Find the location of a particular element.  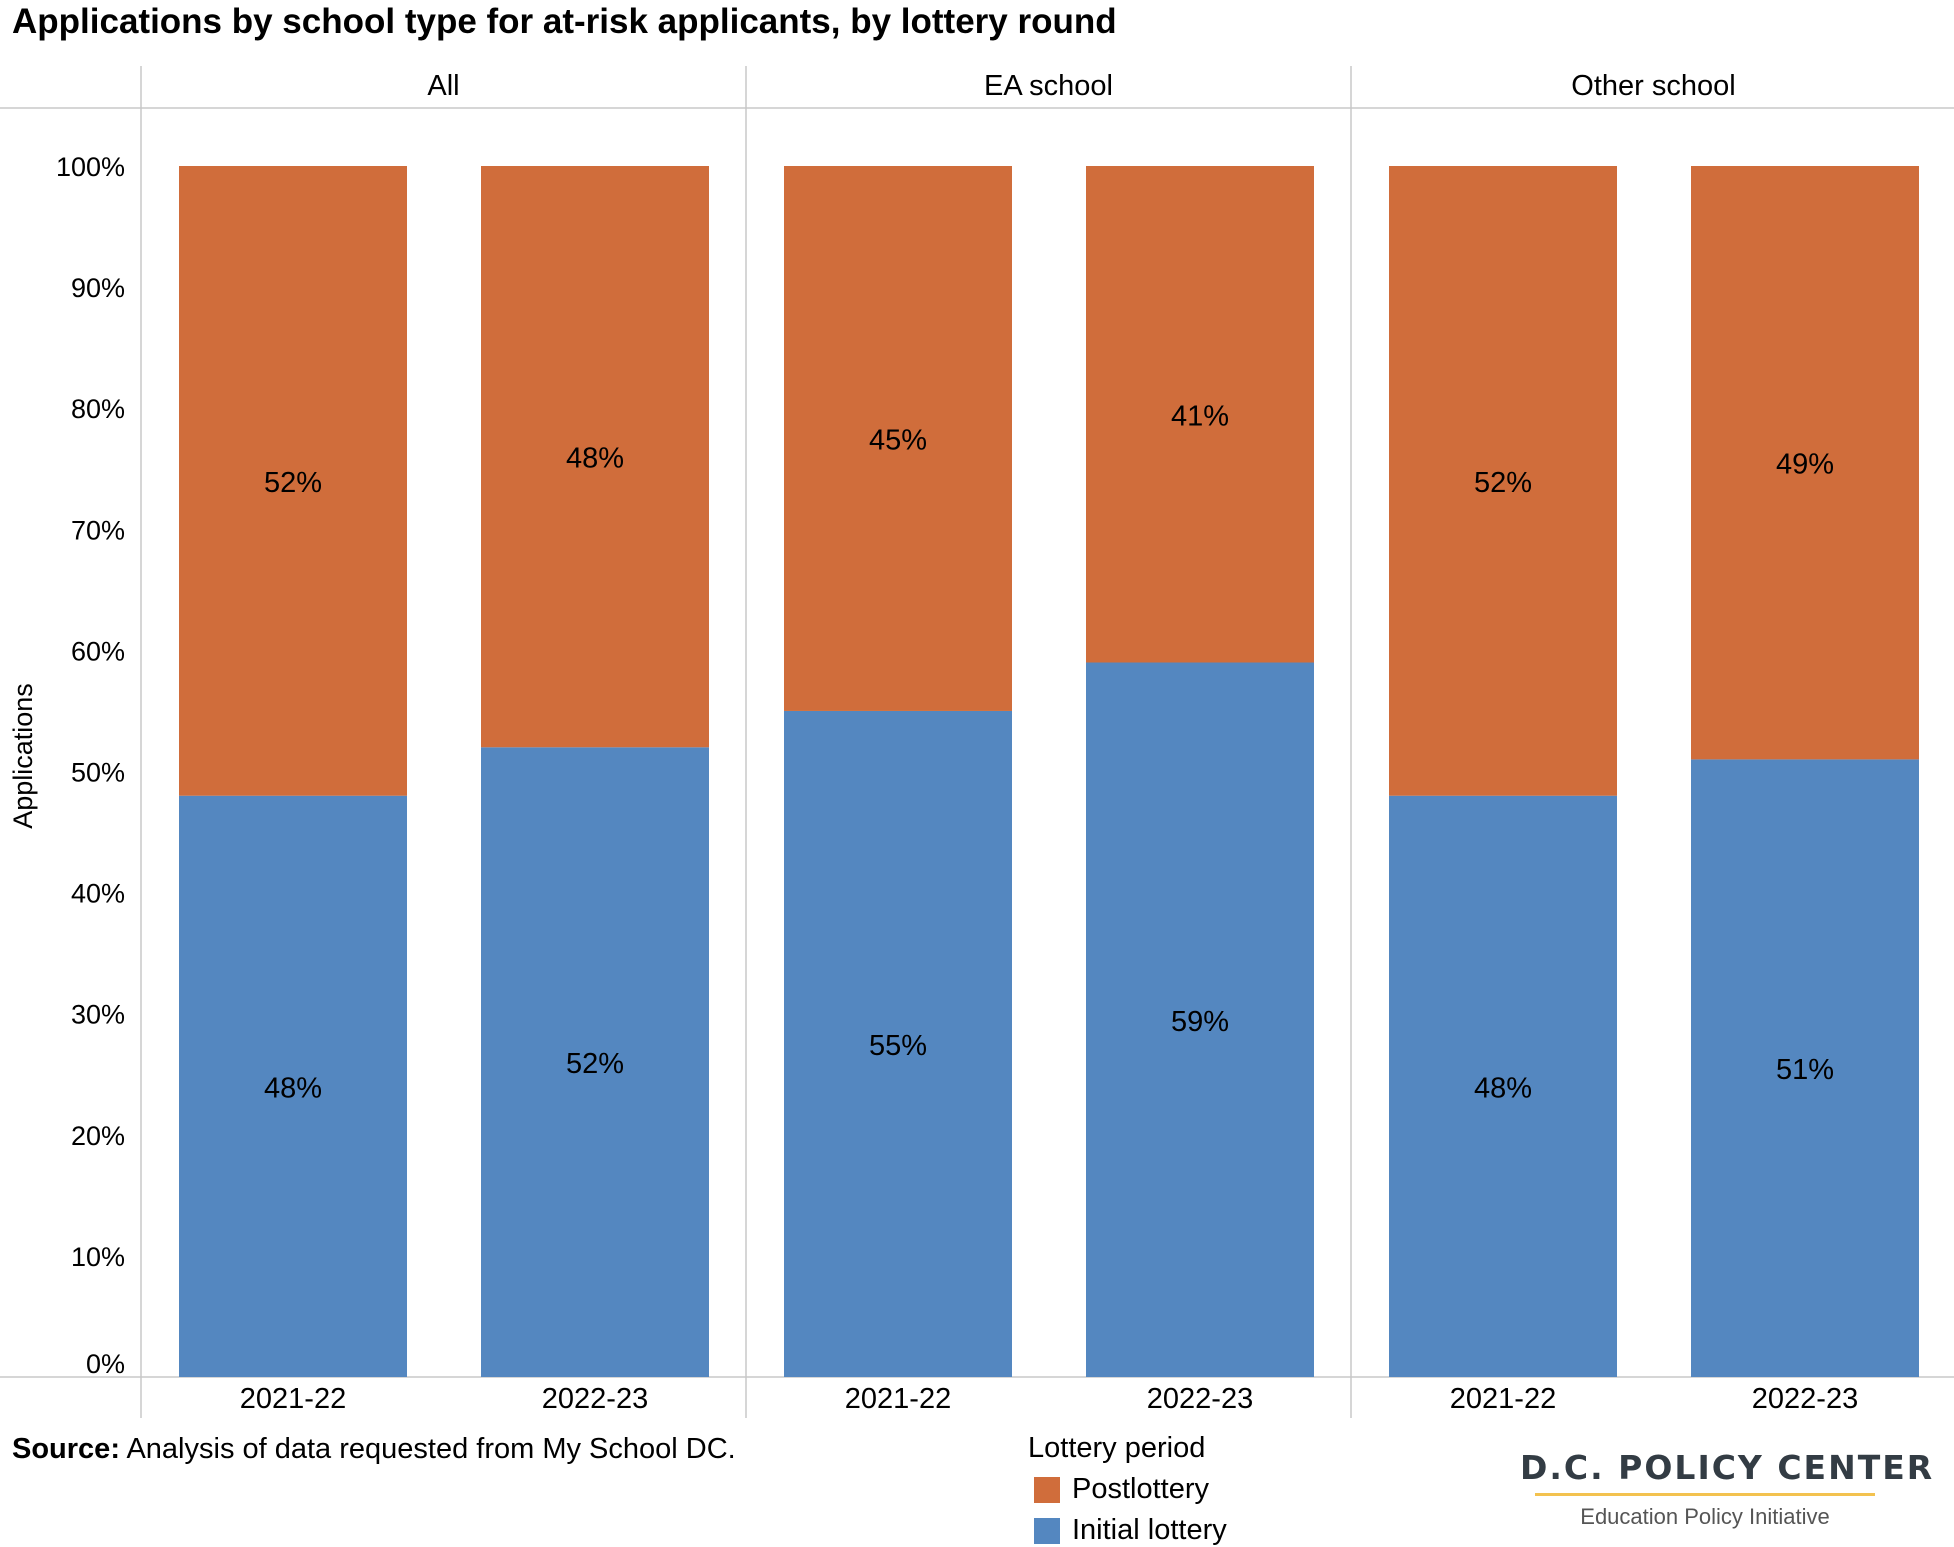

bar-data-label: 49% is located at coordinates (1805, 465).